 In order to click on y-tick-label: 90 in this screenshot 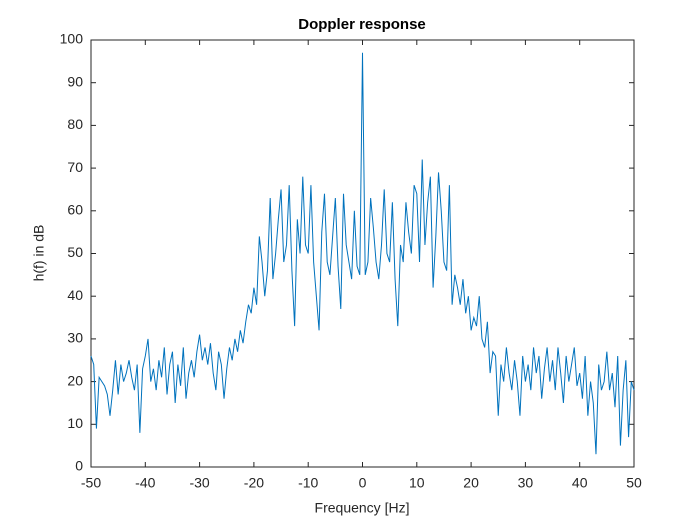, I will do `click(75, 81)`.